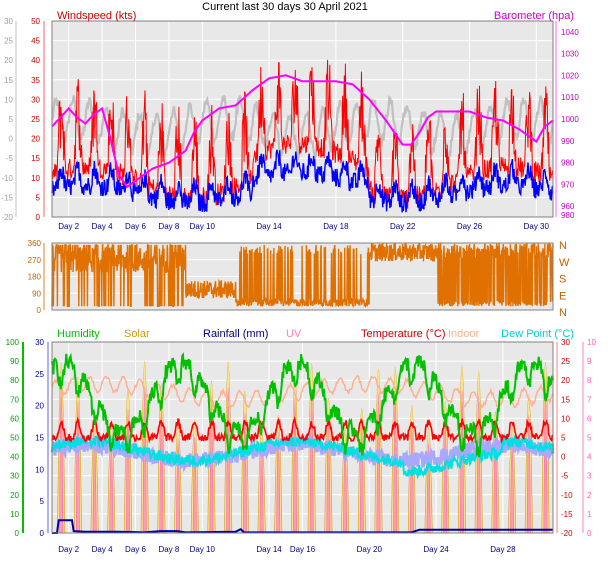 The image size is (608, 561). I want to click on rain-tick-label: 15, so click(39, 438).